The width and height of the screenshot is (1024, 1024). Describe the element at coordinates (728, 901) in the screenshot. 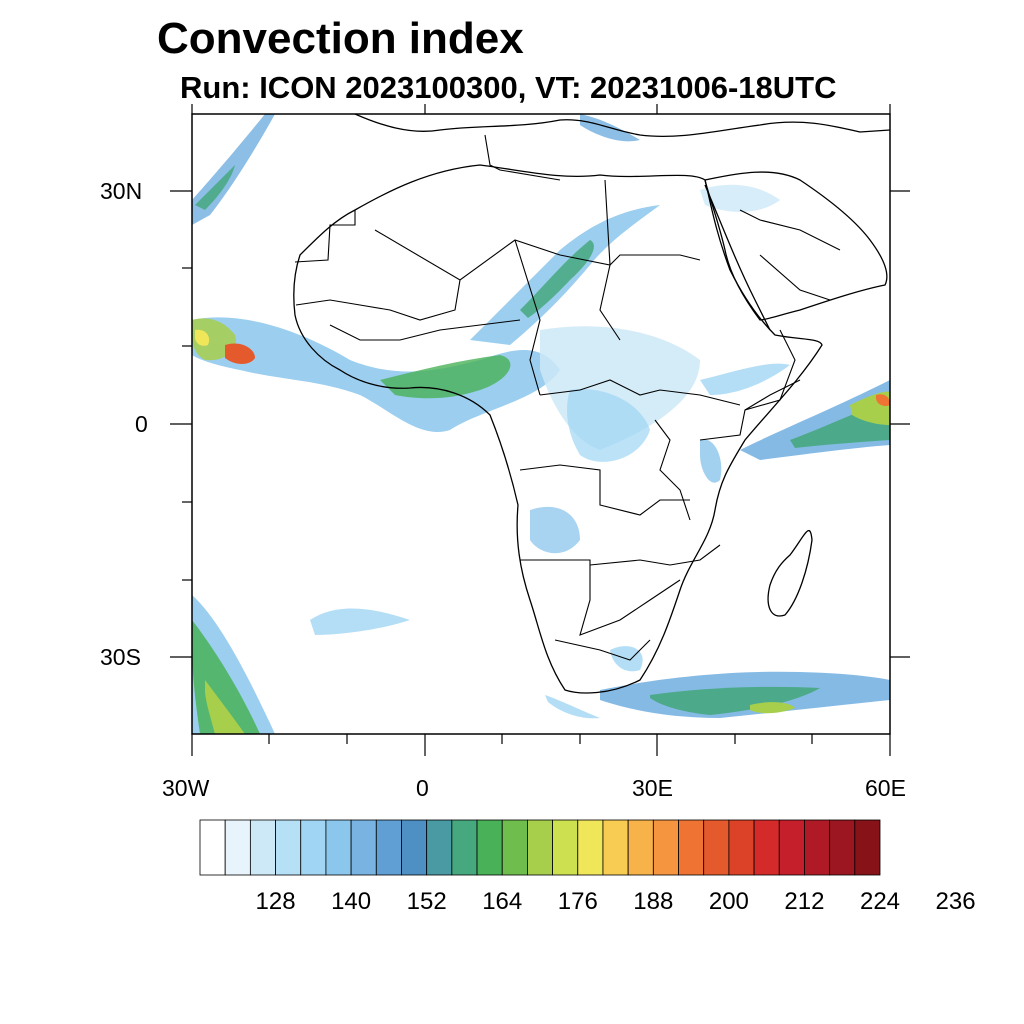

I see `colorbar-tick-label: 200` at that location.